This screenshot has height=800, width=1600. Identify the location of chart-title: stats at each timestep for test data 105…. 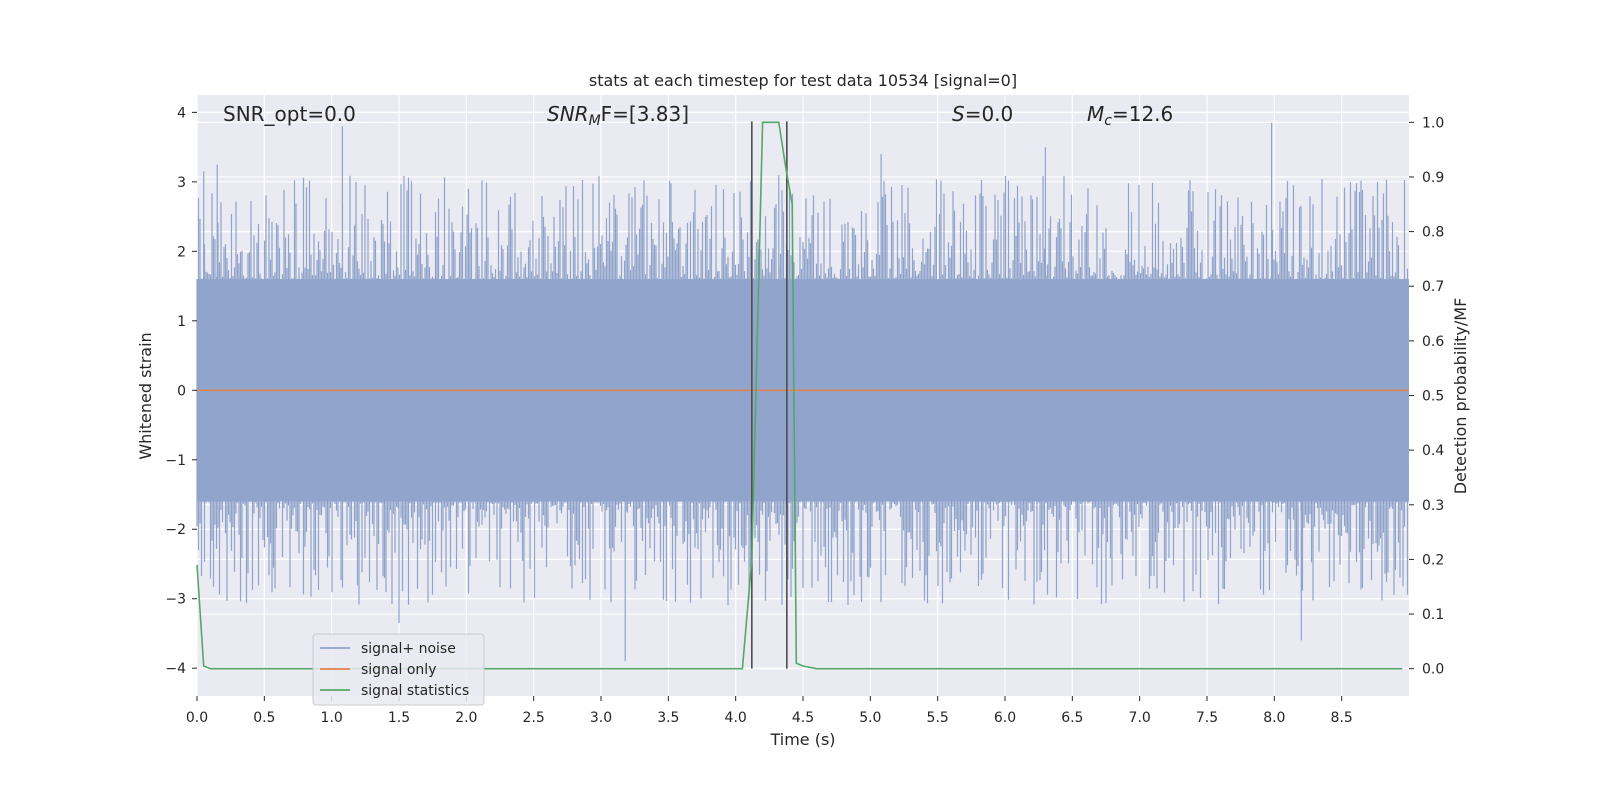
(803, 80).